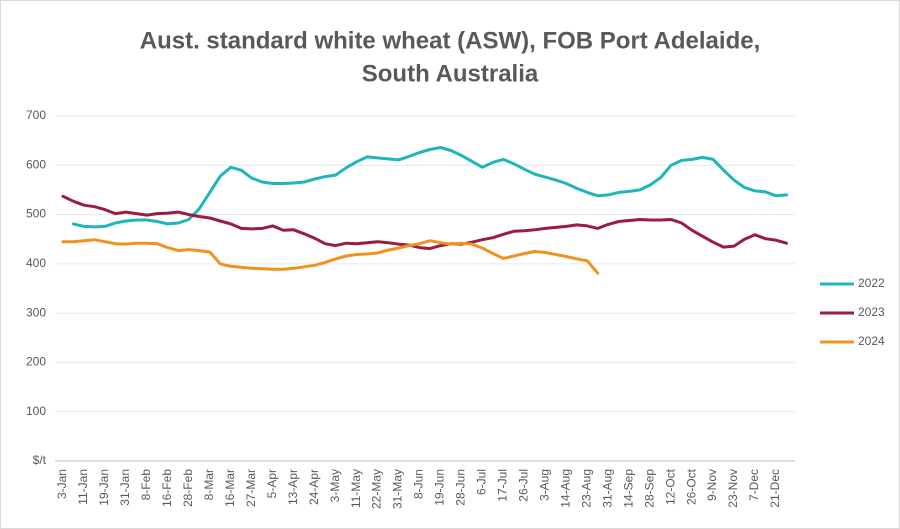 Image resolution: width=900 pixels, height=529 pixels. What do you see at coordinates (230, 488) in the screenshot?
I see `x-tick-label: 16-Mar` at bounding box center [230, 488].